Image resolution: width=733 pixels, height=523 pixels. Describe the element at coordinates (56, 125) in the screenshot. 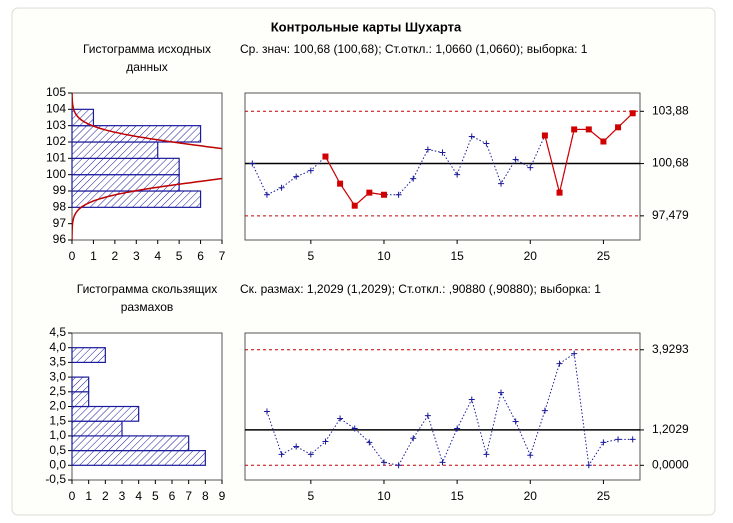

I see `y-tick-label: 103` at that location.